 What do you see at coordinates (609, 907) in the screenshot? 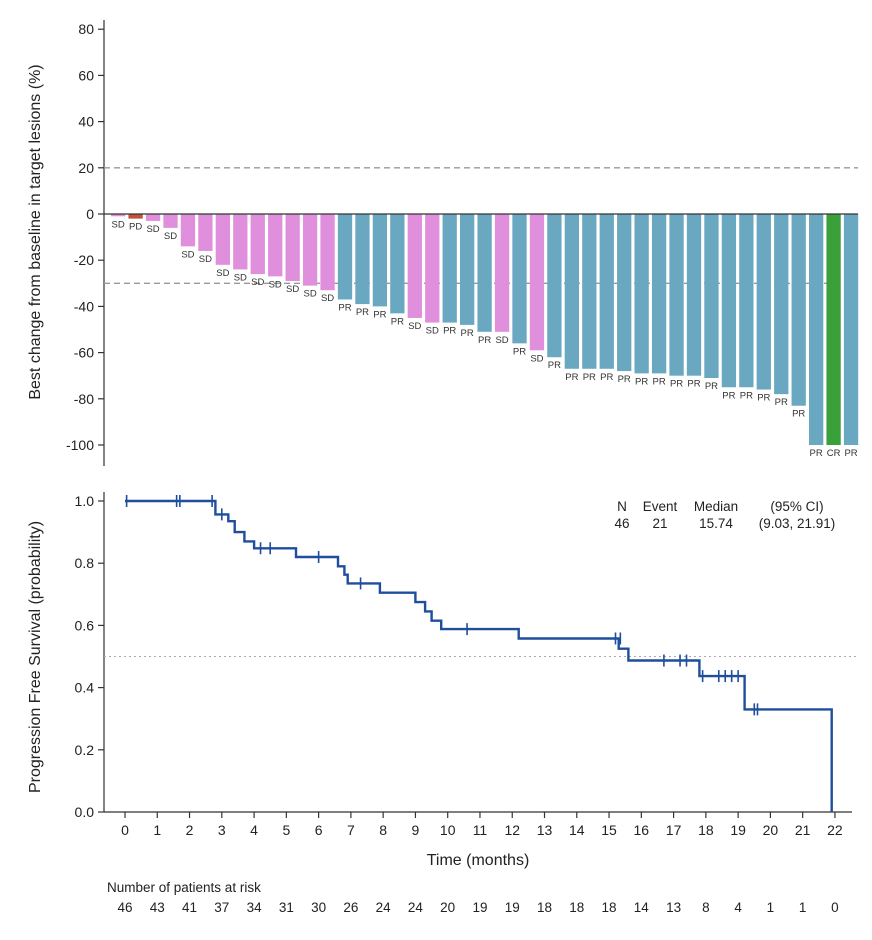
I see `at-risk-count: 18` at bounding box center [609, 907].